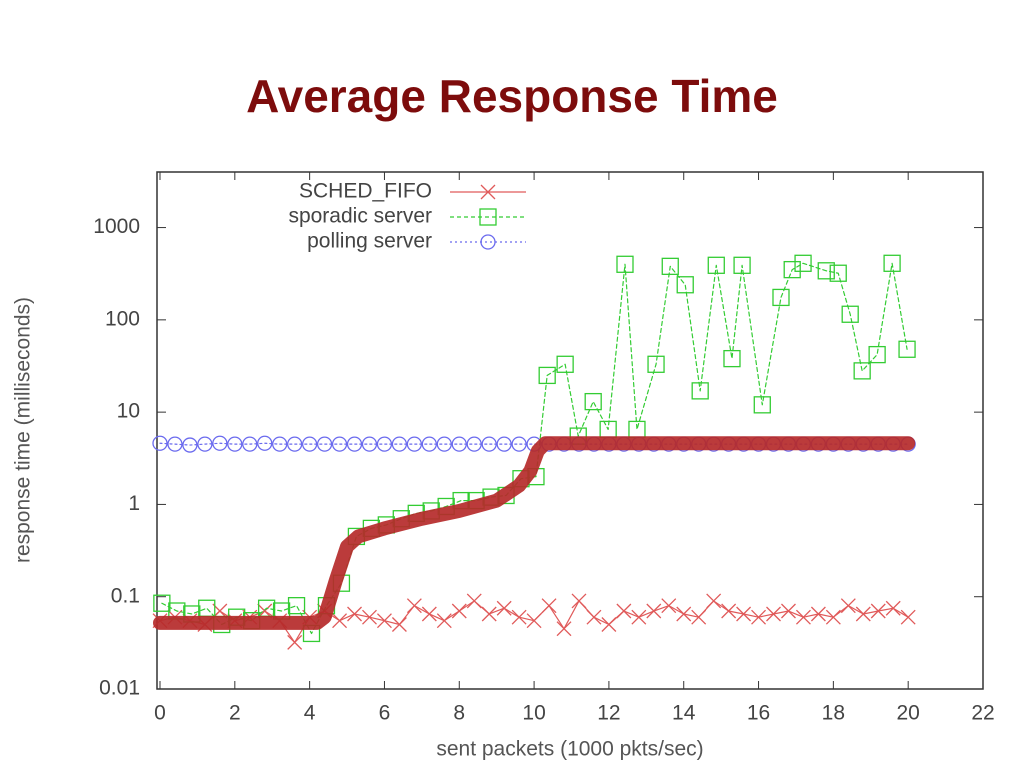 This screenshot has height=768, width=1024. I want to click on x-tick-label: 18, so click(833, 713).